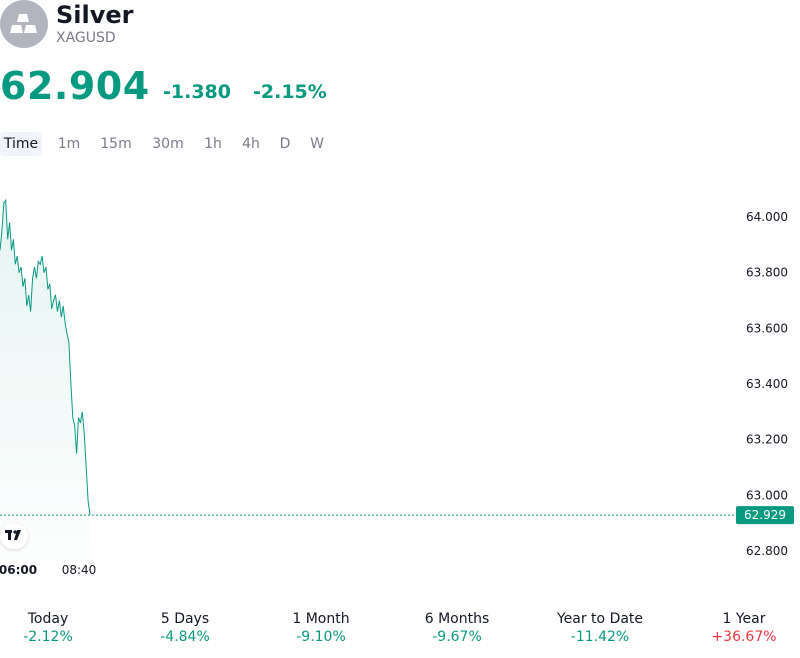 The width and height of the screenshot is (800, 658). Describe the element at coordinates (285, 144) in the screenshot. I see `tab-d: D` at that location.